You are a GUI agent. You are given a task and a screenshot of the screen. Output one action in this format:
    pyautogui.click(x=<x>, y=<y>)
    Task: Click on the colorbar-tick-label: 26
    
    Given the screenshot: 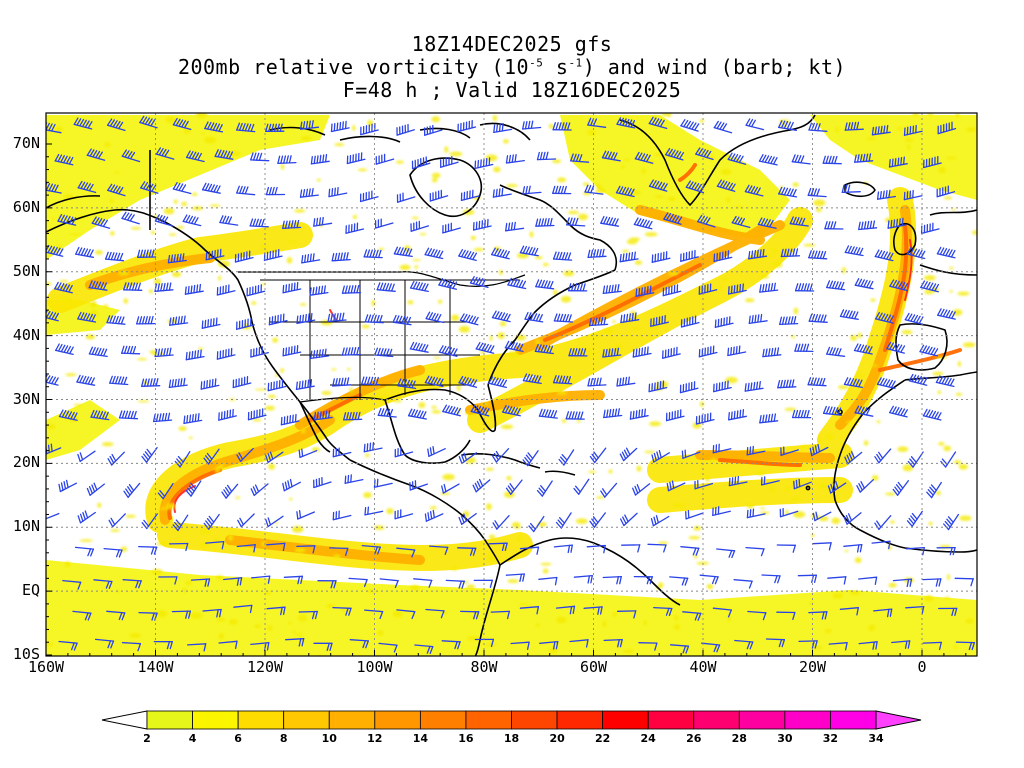 What is the action you would take?
    pyautogui.click(x=694, y=738)
    